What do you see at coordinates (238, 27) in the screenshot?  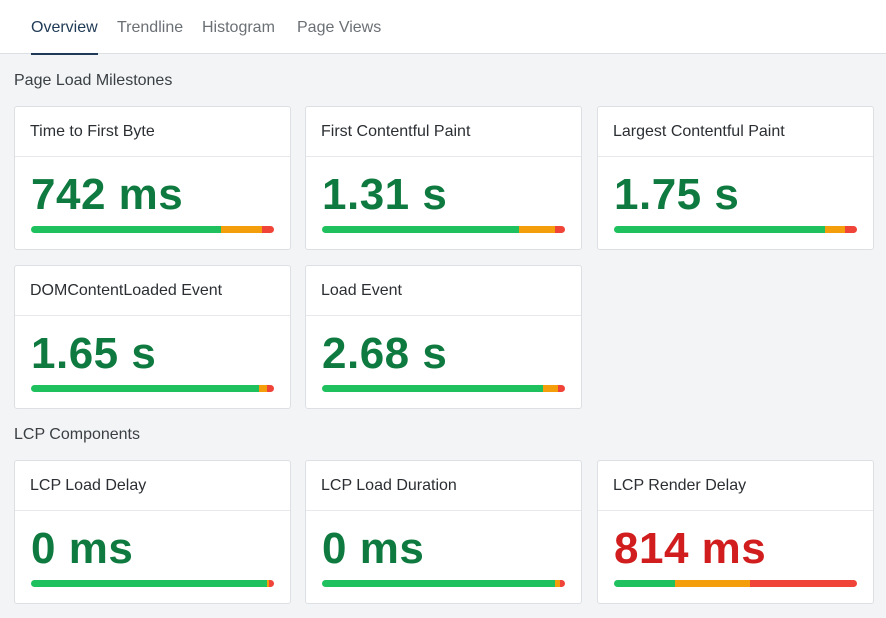 I see `tab-histogram: Histogram` at bounding box center [238, 27].